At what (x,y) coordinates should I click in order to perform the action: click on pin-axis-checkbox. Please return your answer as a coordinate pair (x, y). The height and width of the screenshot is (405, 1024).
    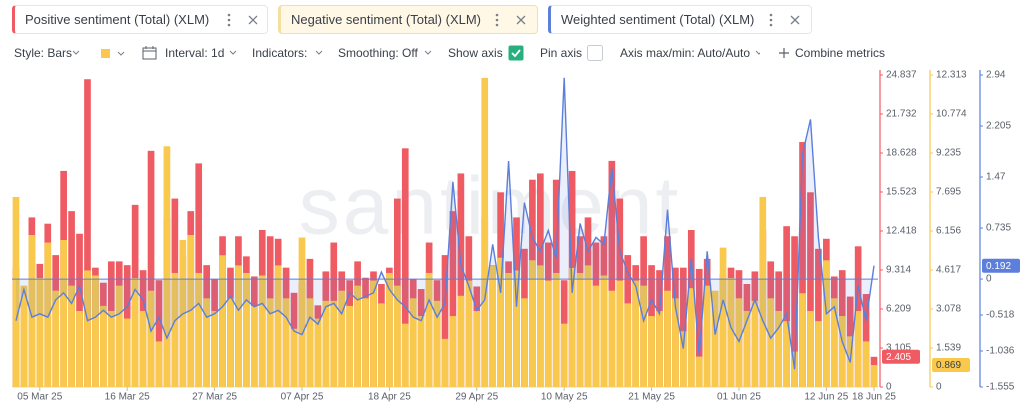
    Looking at the image, I should click on (595, 53).